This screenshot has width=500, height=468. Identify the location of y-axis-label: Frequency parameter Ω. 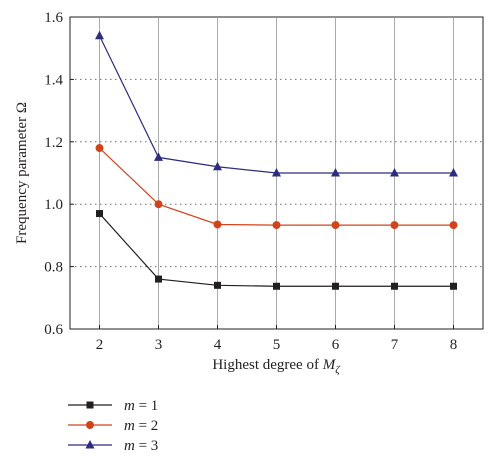
(22, 173).